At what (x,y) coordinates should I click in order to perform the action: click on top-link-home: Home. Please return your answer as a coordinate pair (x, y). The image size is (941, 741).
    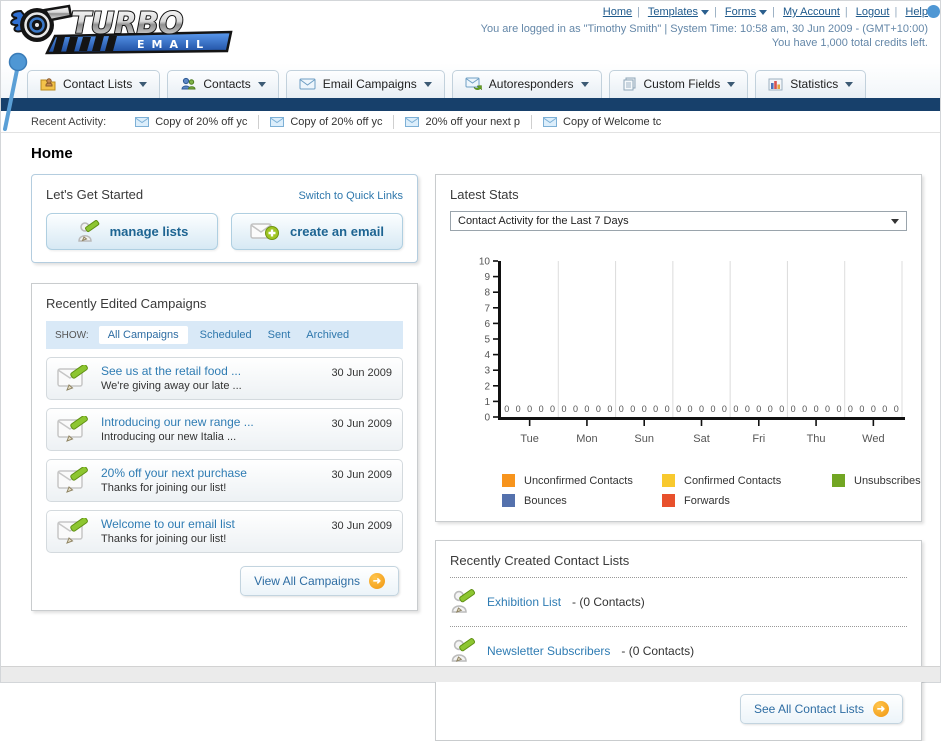
    Looking at the image, I should click on (617, 12).